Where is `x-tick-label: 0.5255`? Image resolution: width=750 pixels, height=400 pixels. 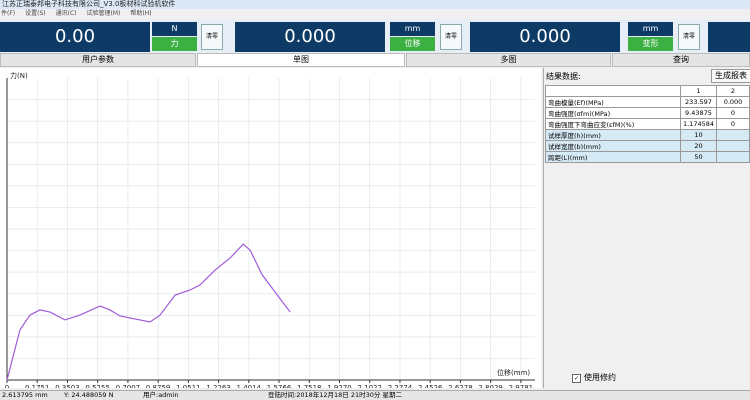 x-tick-label: 0.5255 is located at coordinates (97, 386).